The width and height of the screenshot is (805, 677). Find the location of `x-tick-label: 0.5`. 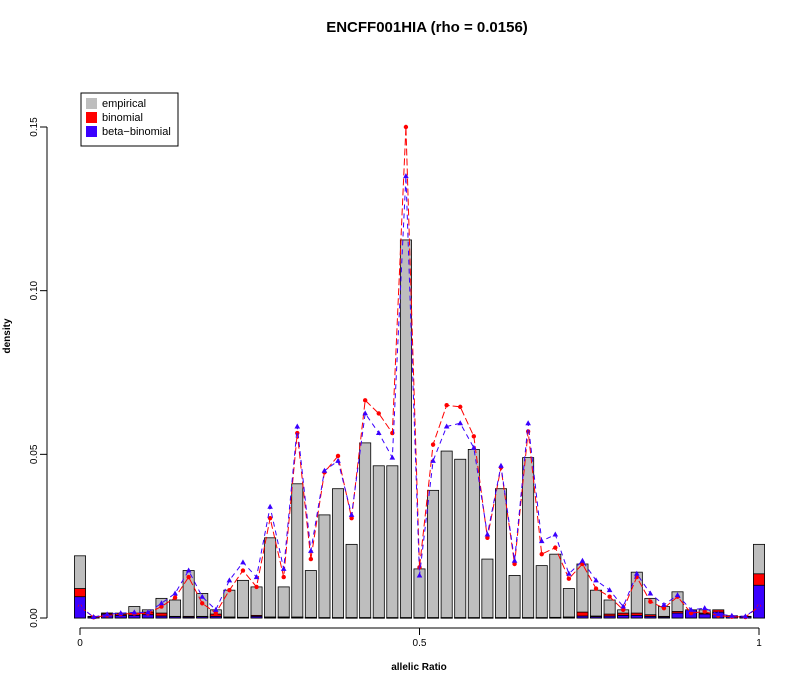

x-tick-label: 0.5 is located at coordinates (420, 643).